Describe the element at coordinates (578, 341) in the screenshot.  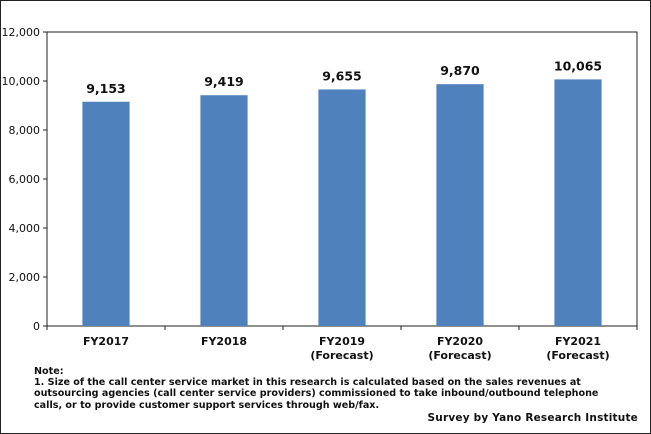
I see `x-category-label: FY2021` at that location.